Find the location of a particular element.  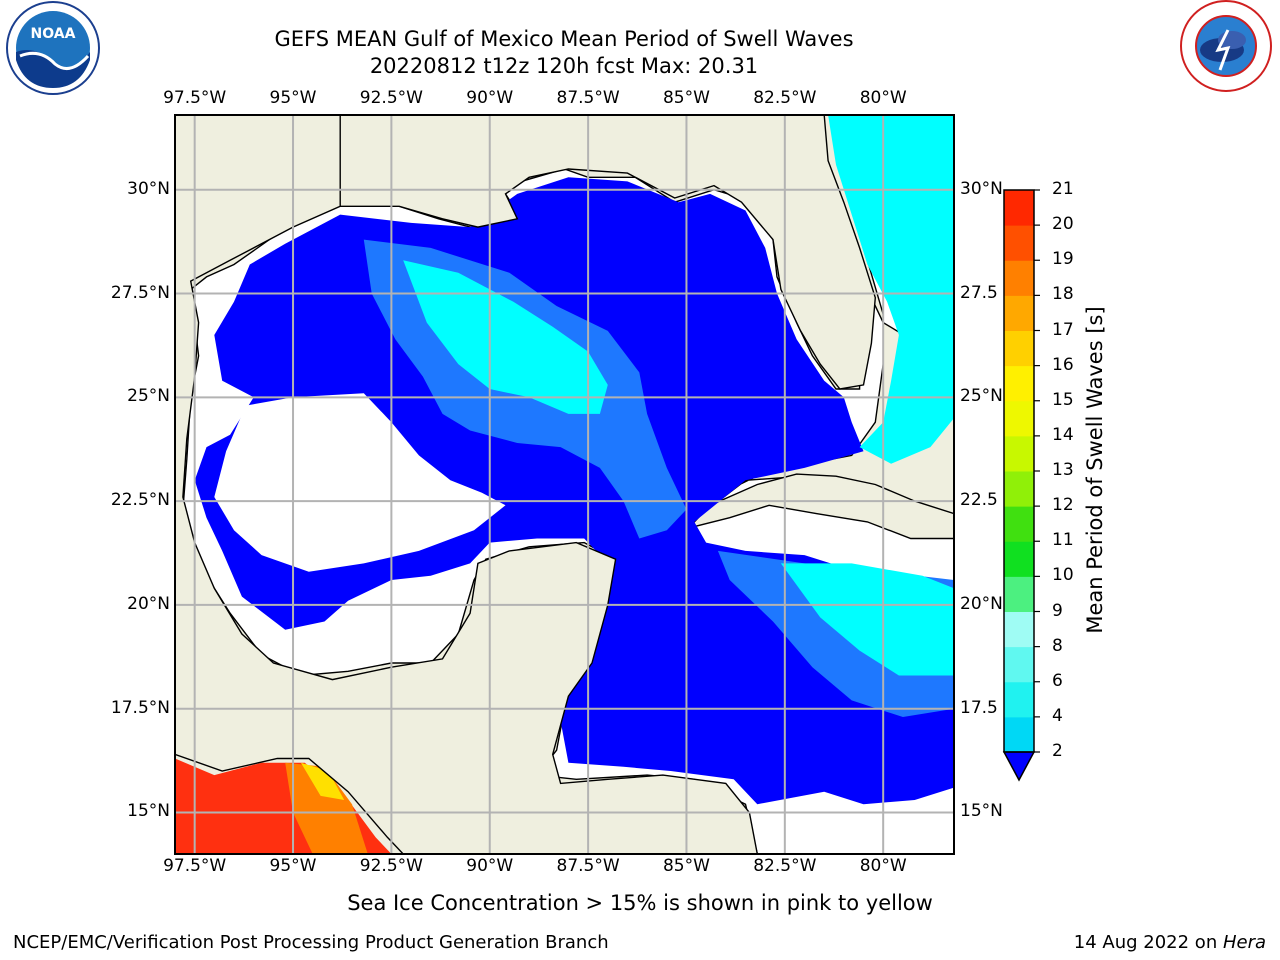

lat-label-left: 20°N is located at coordinates (148, 603).